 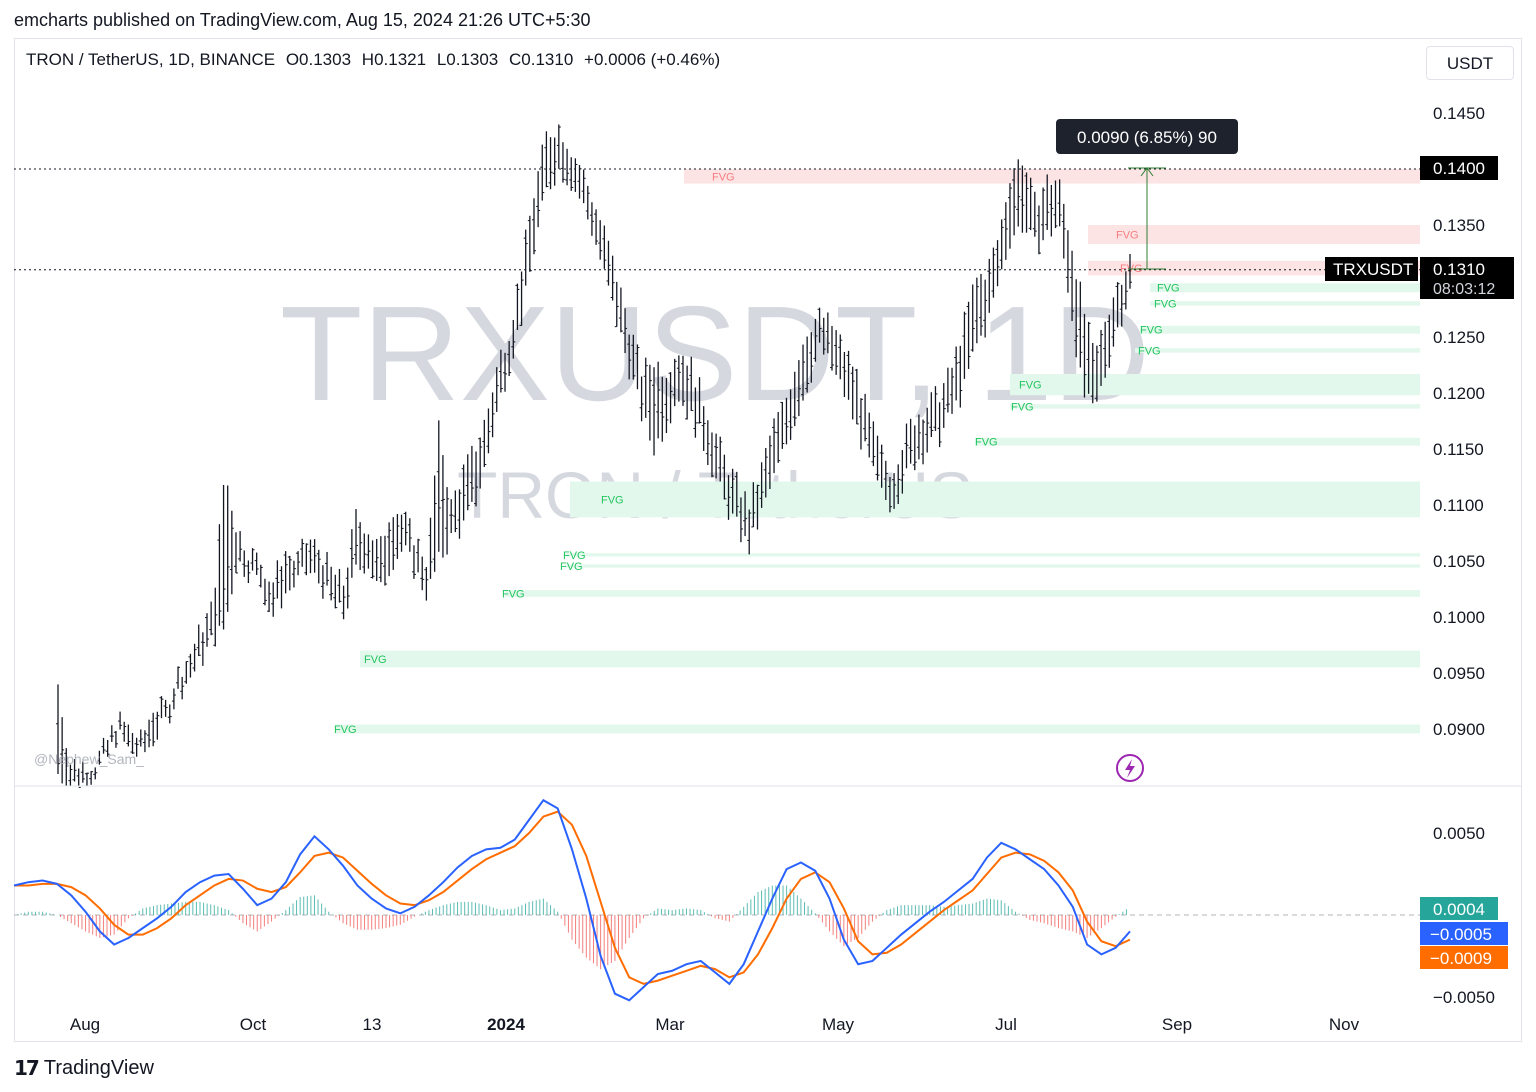 What do you see at coordinates (715, 1024) in the screenshot?
I see `time-axis: Aug Oct 13 2024 Mar May Jul Sep Nov` at bounding box center [715, 1024].